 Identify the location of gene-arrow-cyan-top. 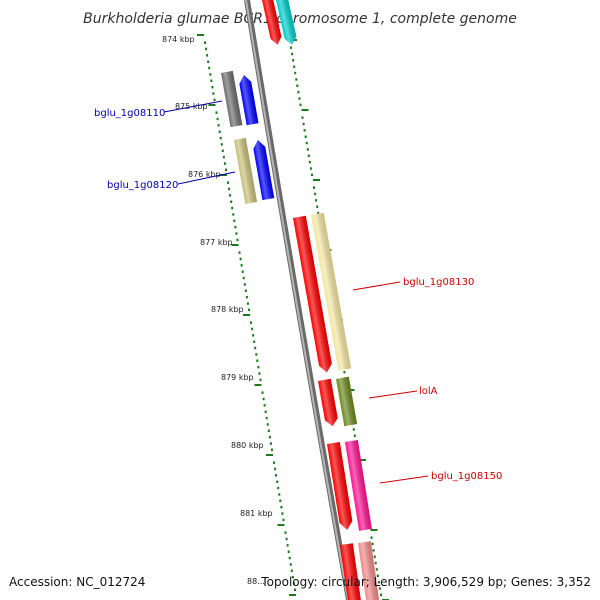
(287, 23).